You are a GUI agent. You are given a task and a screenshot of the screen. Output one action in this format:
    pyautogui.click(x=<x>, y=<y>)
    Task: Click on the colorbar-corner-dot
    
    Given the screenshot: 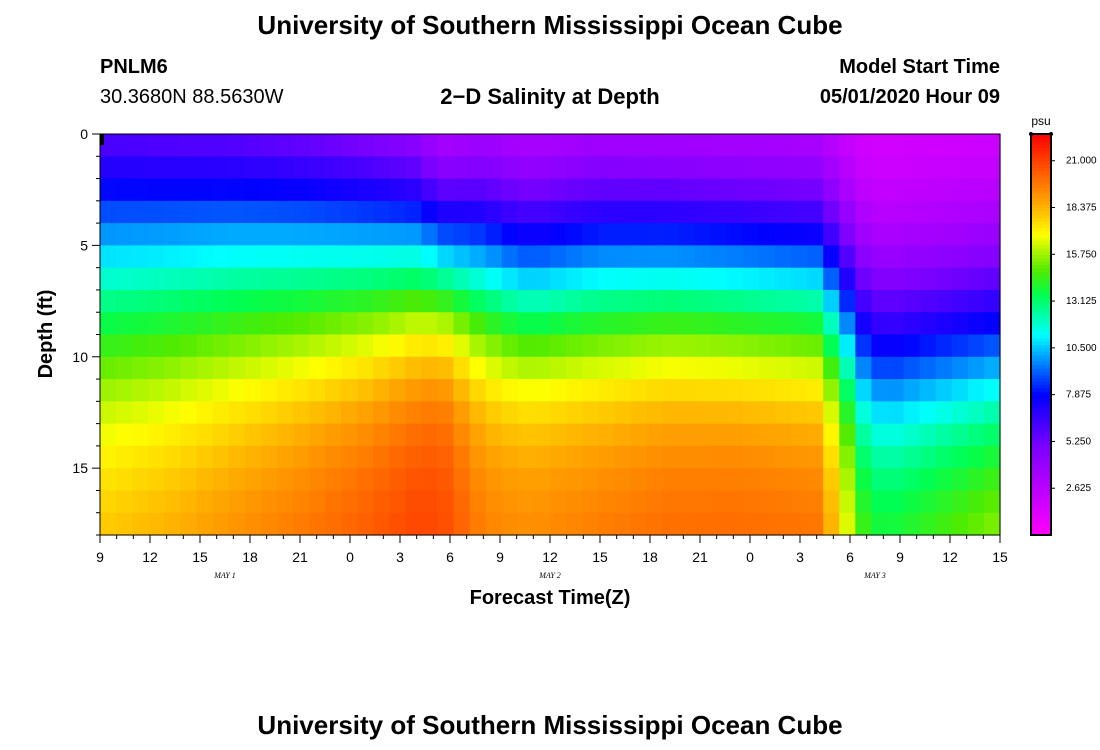 What is the action you would take?
    pyautogui.click(x=1051, y=134)
    